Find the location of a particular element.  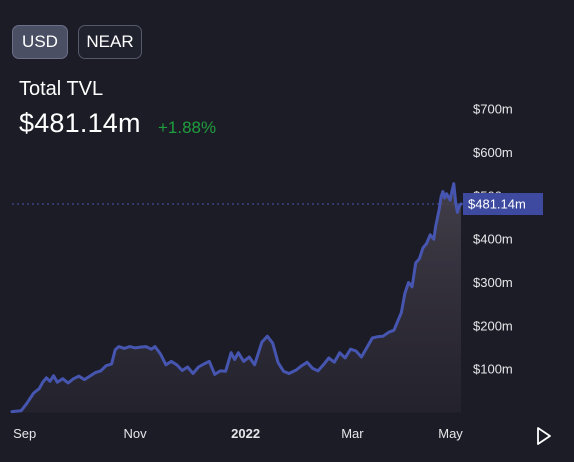

current-value-tag: $481.14m is located at coordinates (503, 204).